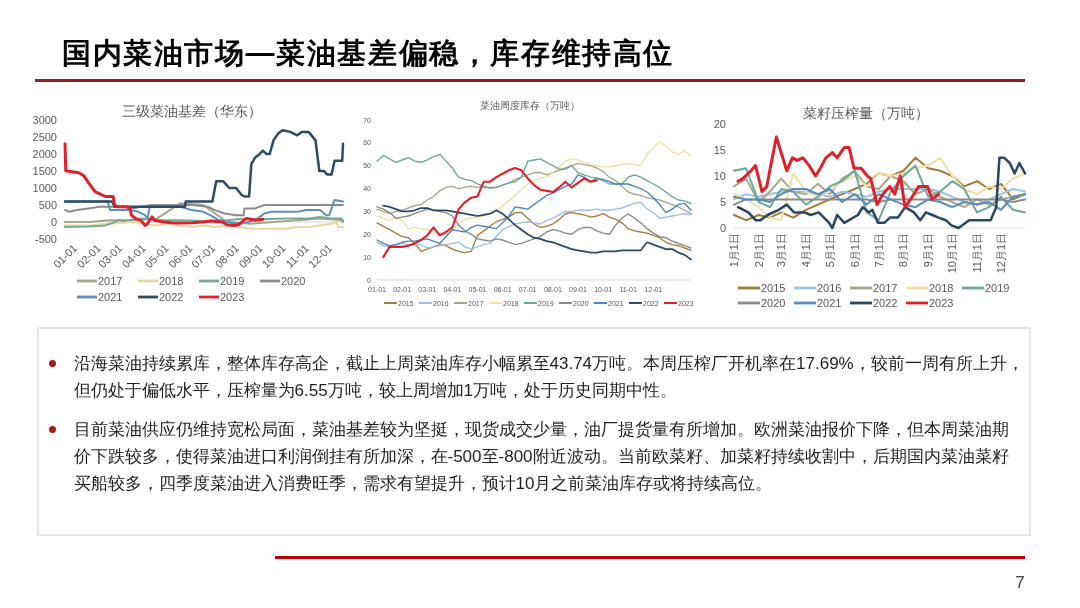 Image resolution: width=1080 pixels, height=608 pixels. I want to click on y-tick-label: 10, so click(719, 176).